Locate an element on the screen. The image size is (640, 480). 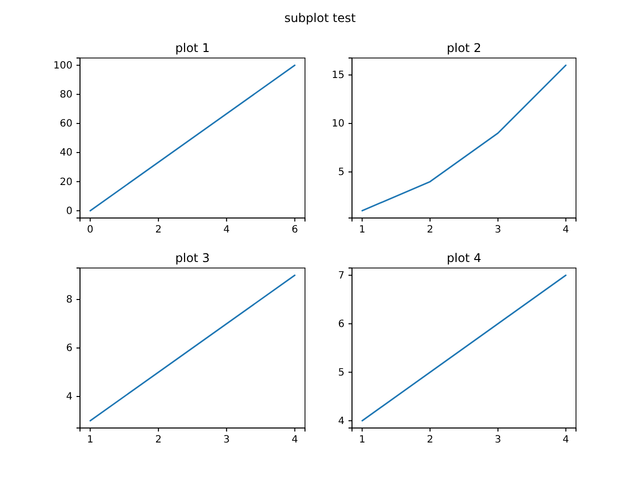
y-tick-label: 15 is located at coordinates (338, 76).